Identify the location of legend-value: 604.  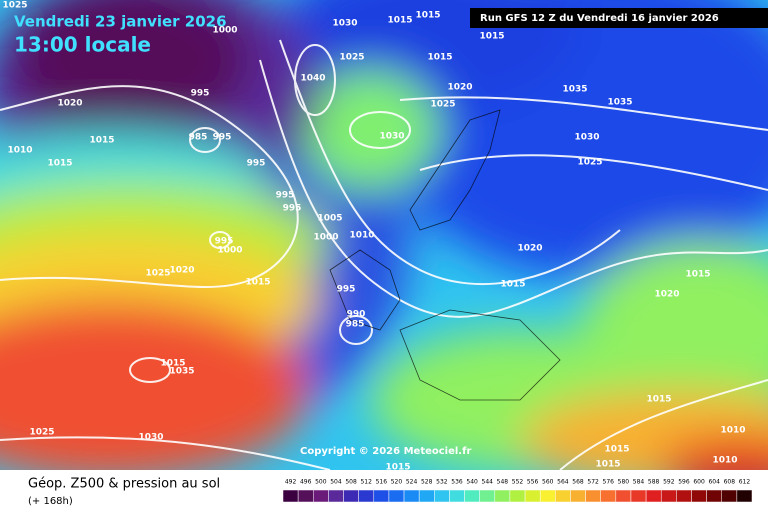
(714, 482).